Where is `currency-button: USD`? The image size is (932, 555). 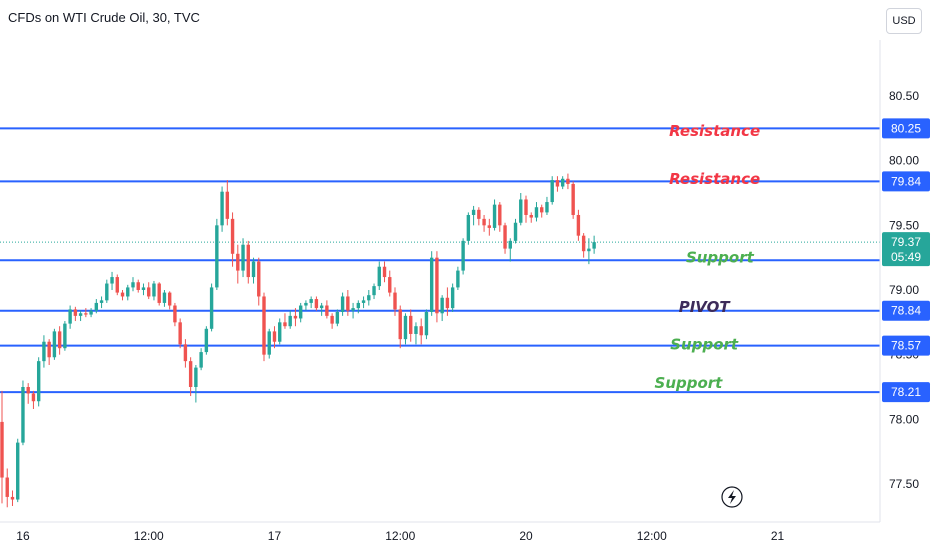 currency-button: USD is located at coordinates (904, 21).